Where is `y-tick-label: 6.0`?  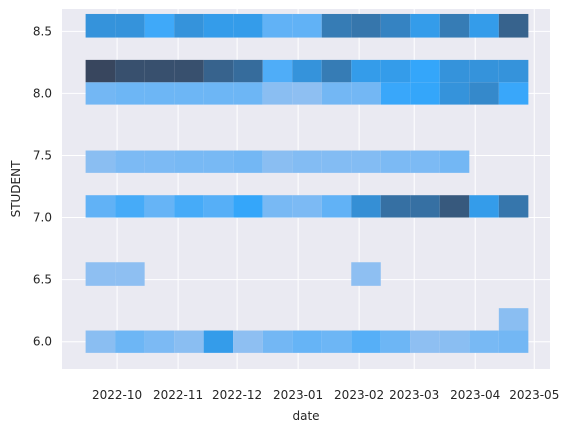 y-tick-label: 6.0 is located at coordinates (42, 342).